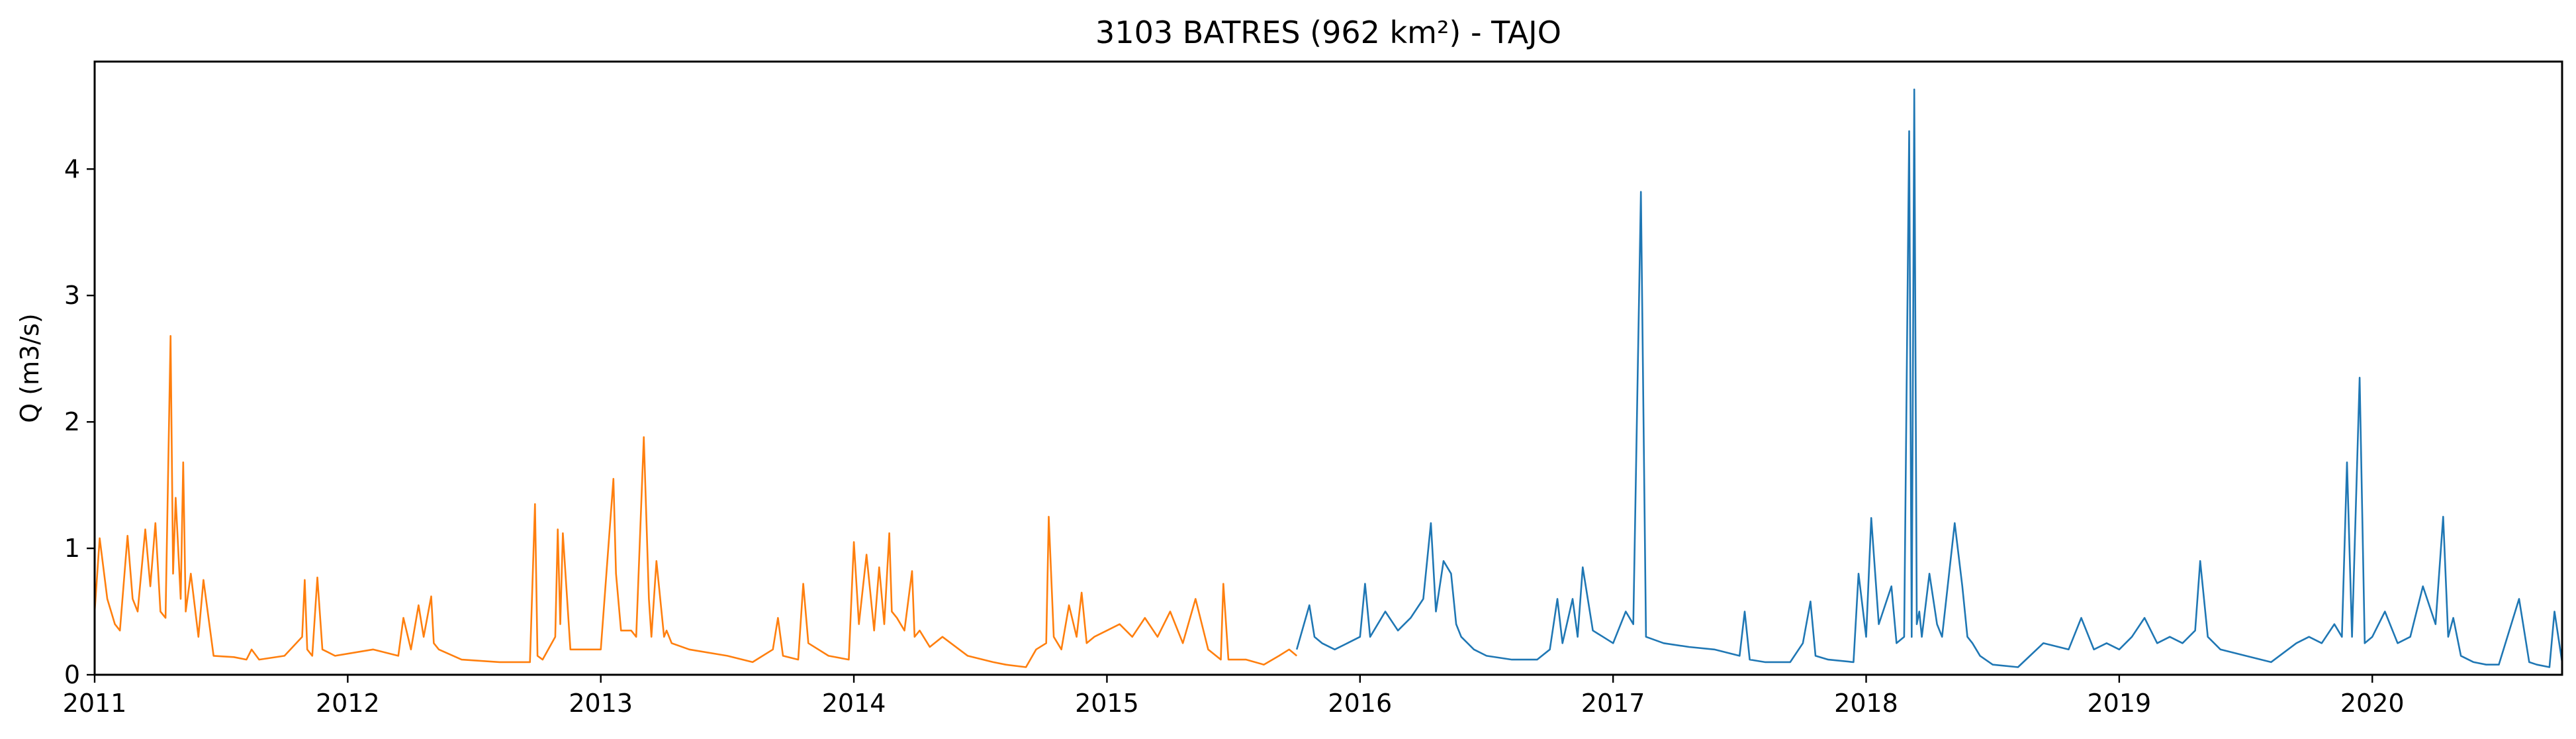 The height and width of the screenshot is (739, 2576). I want to click on y-tick-label: 2, so click(72, 422).